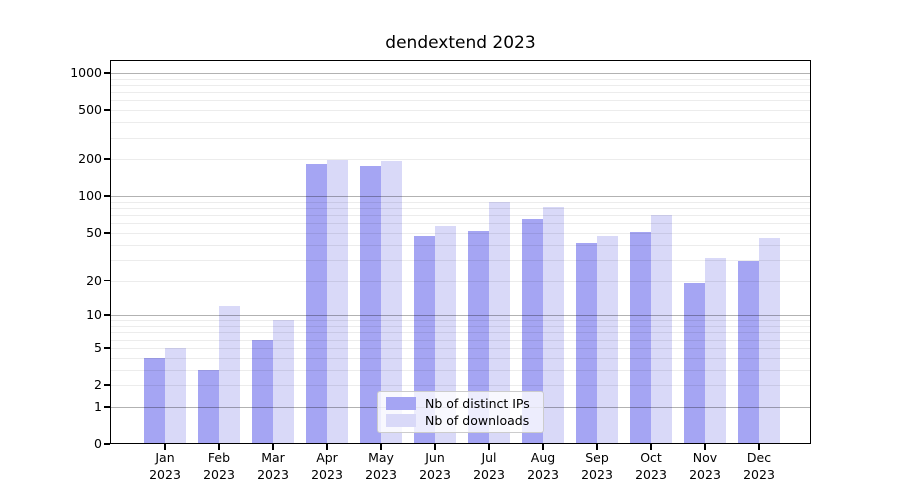  Describe the element at coordinates (165, 466) in the screenshot. I see `x-tick-label: Jan 2023` at that location.